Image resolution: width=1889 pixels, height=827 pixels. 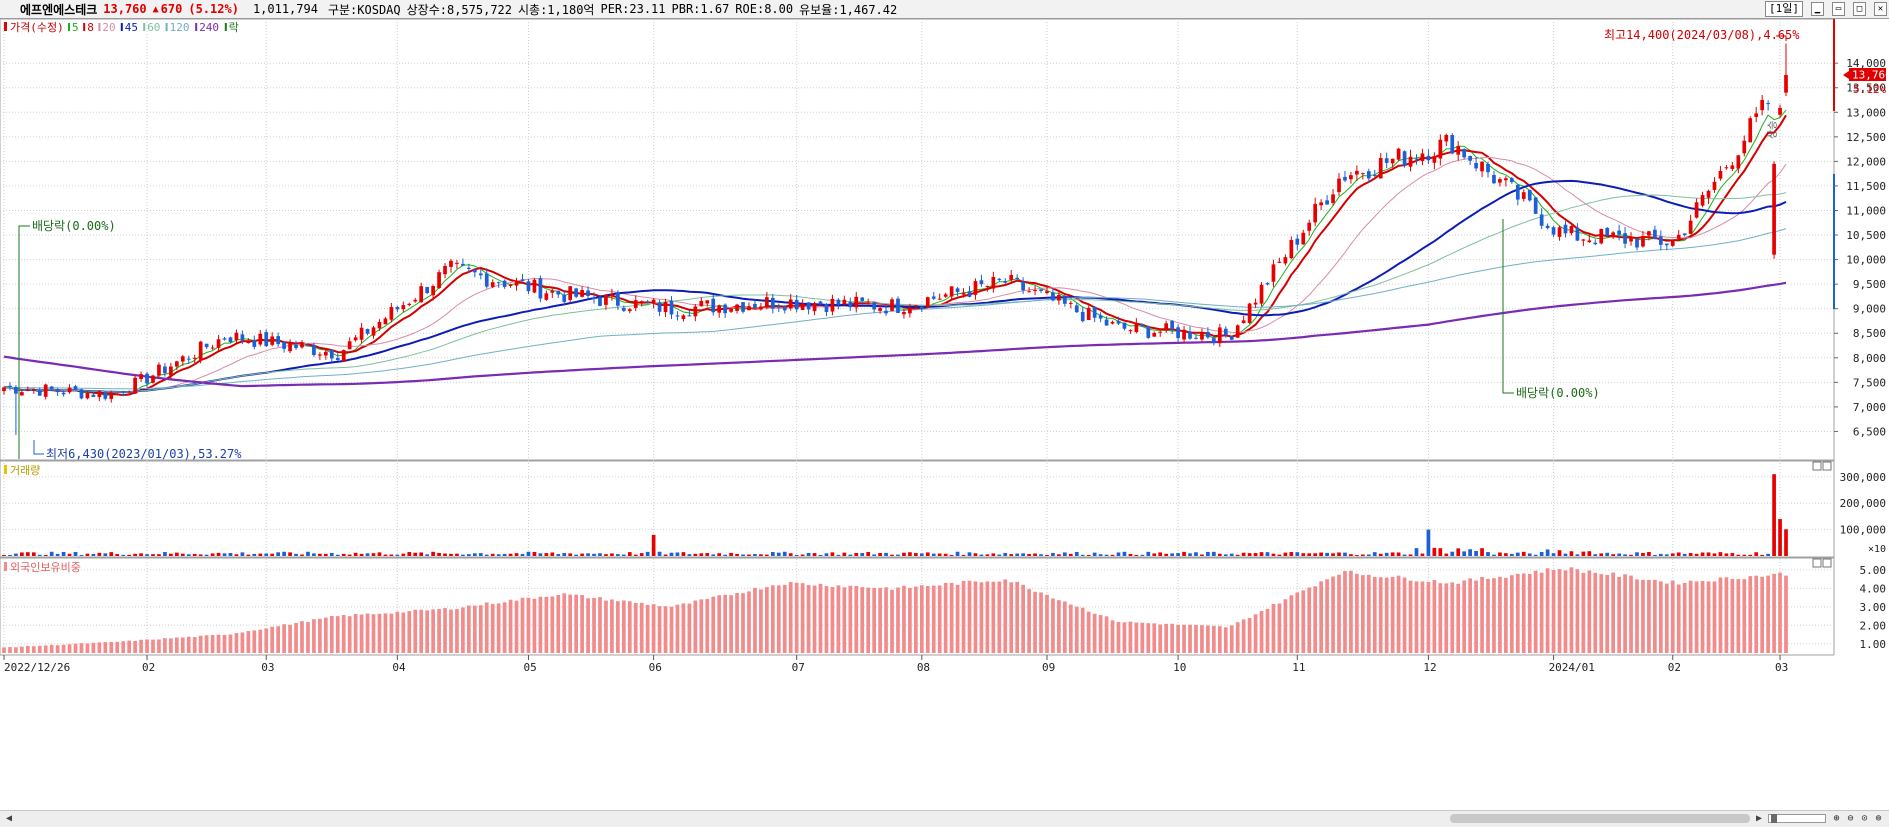 I want to click on foreign-panel-max-icon, so click(x=1817, y=563).